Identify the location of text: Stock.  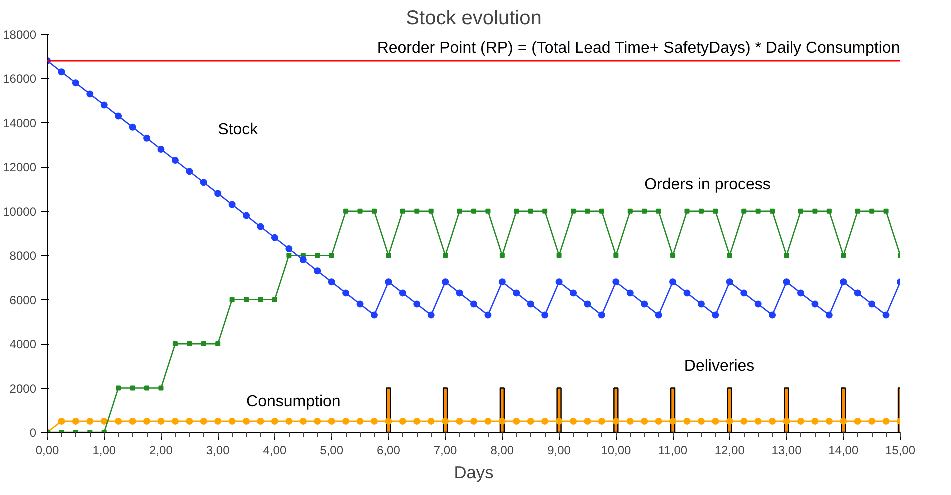
(239, 129).